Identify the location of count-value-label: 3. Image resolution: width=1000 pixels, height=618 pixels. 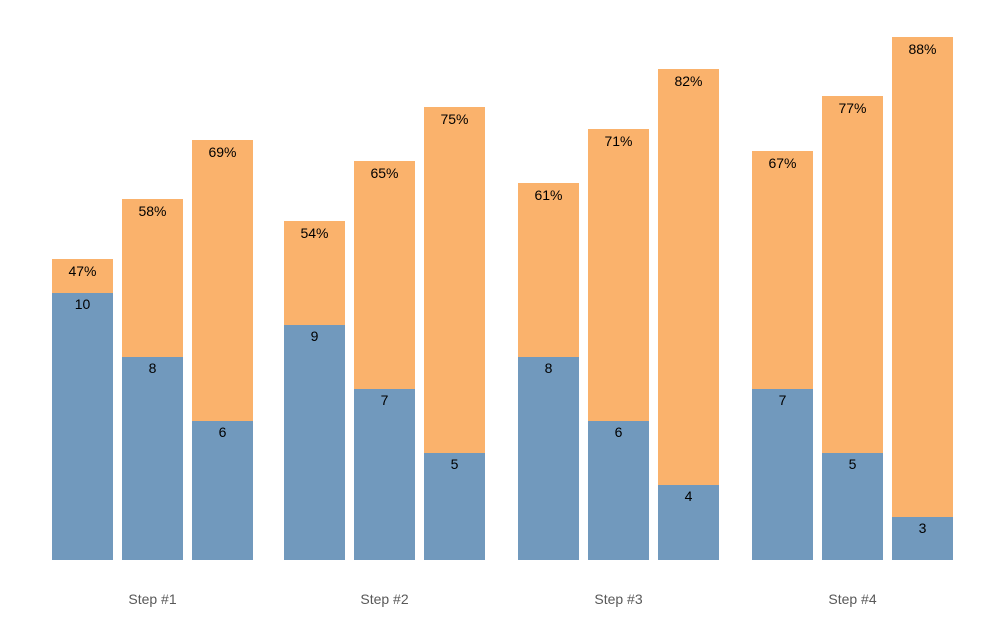
(922, 528).